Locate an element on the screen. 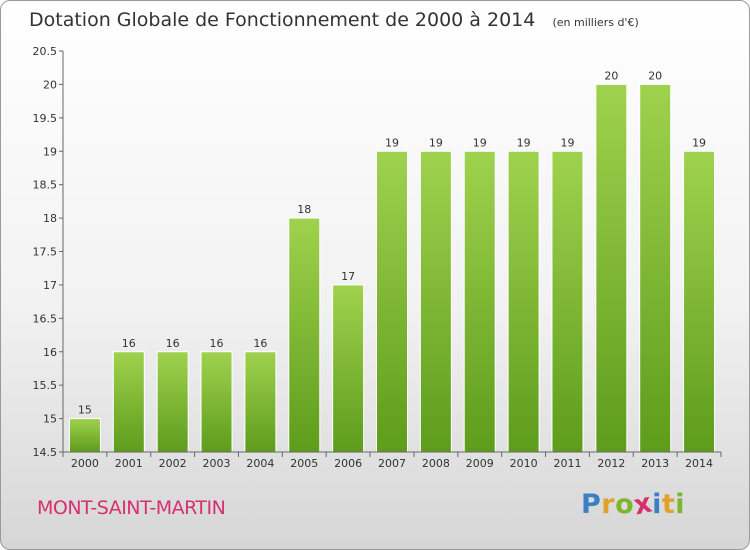 Image resolution: width=750 pixels, height=550 pixels. y-tick-label: 17 is located at coordinates (50, 285).